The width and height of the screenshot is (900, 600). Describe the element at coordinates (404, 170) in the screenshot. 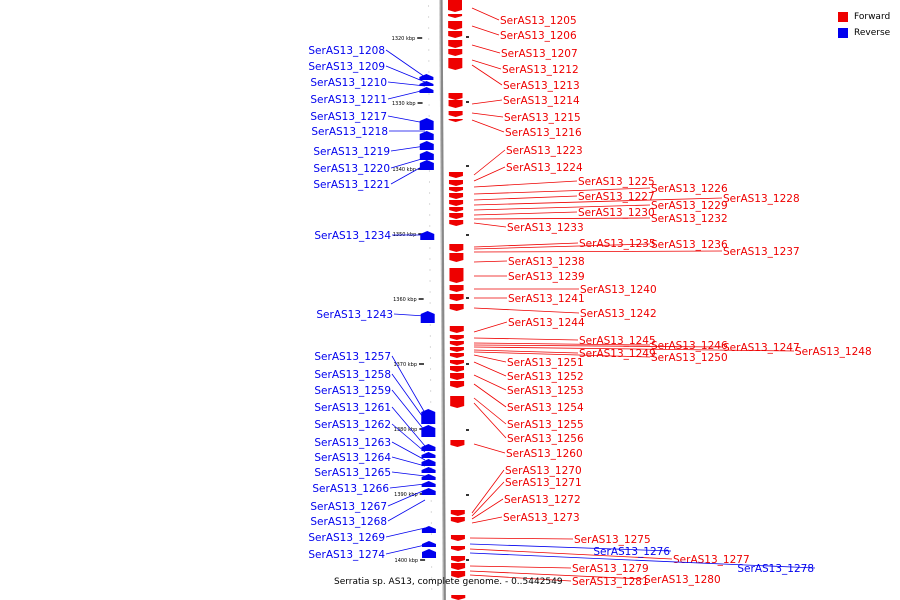

I see `scale-tick-label: 1340 kbp` at that location.